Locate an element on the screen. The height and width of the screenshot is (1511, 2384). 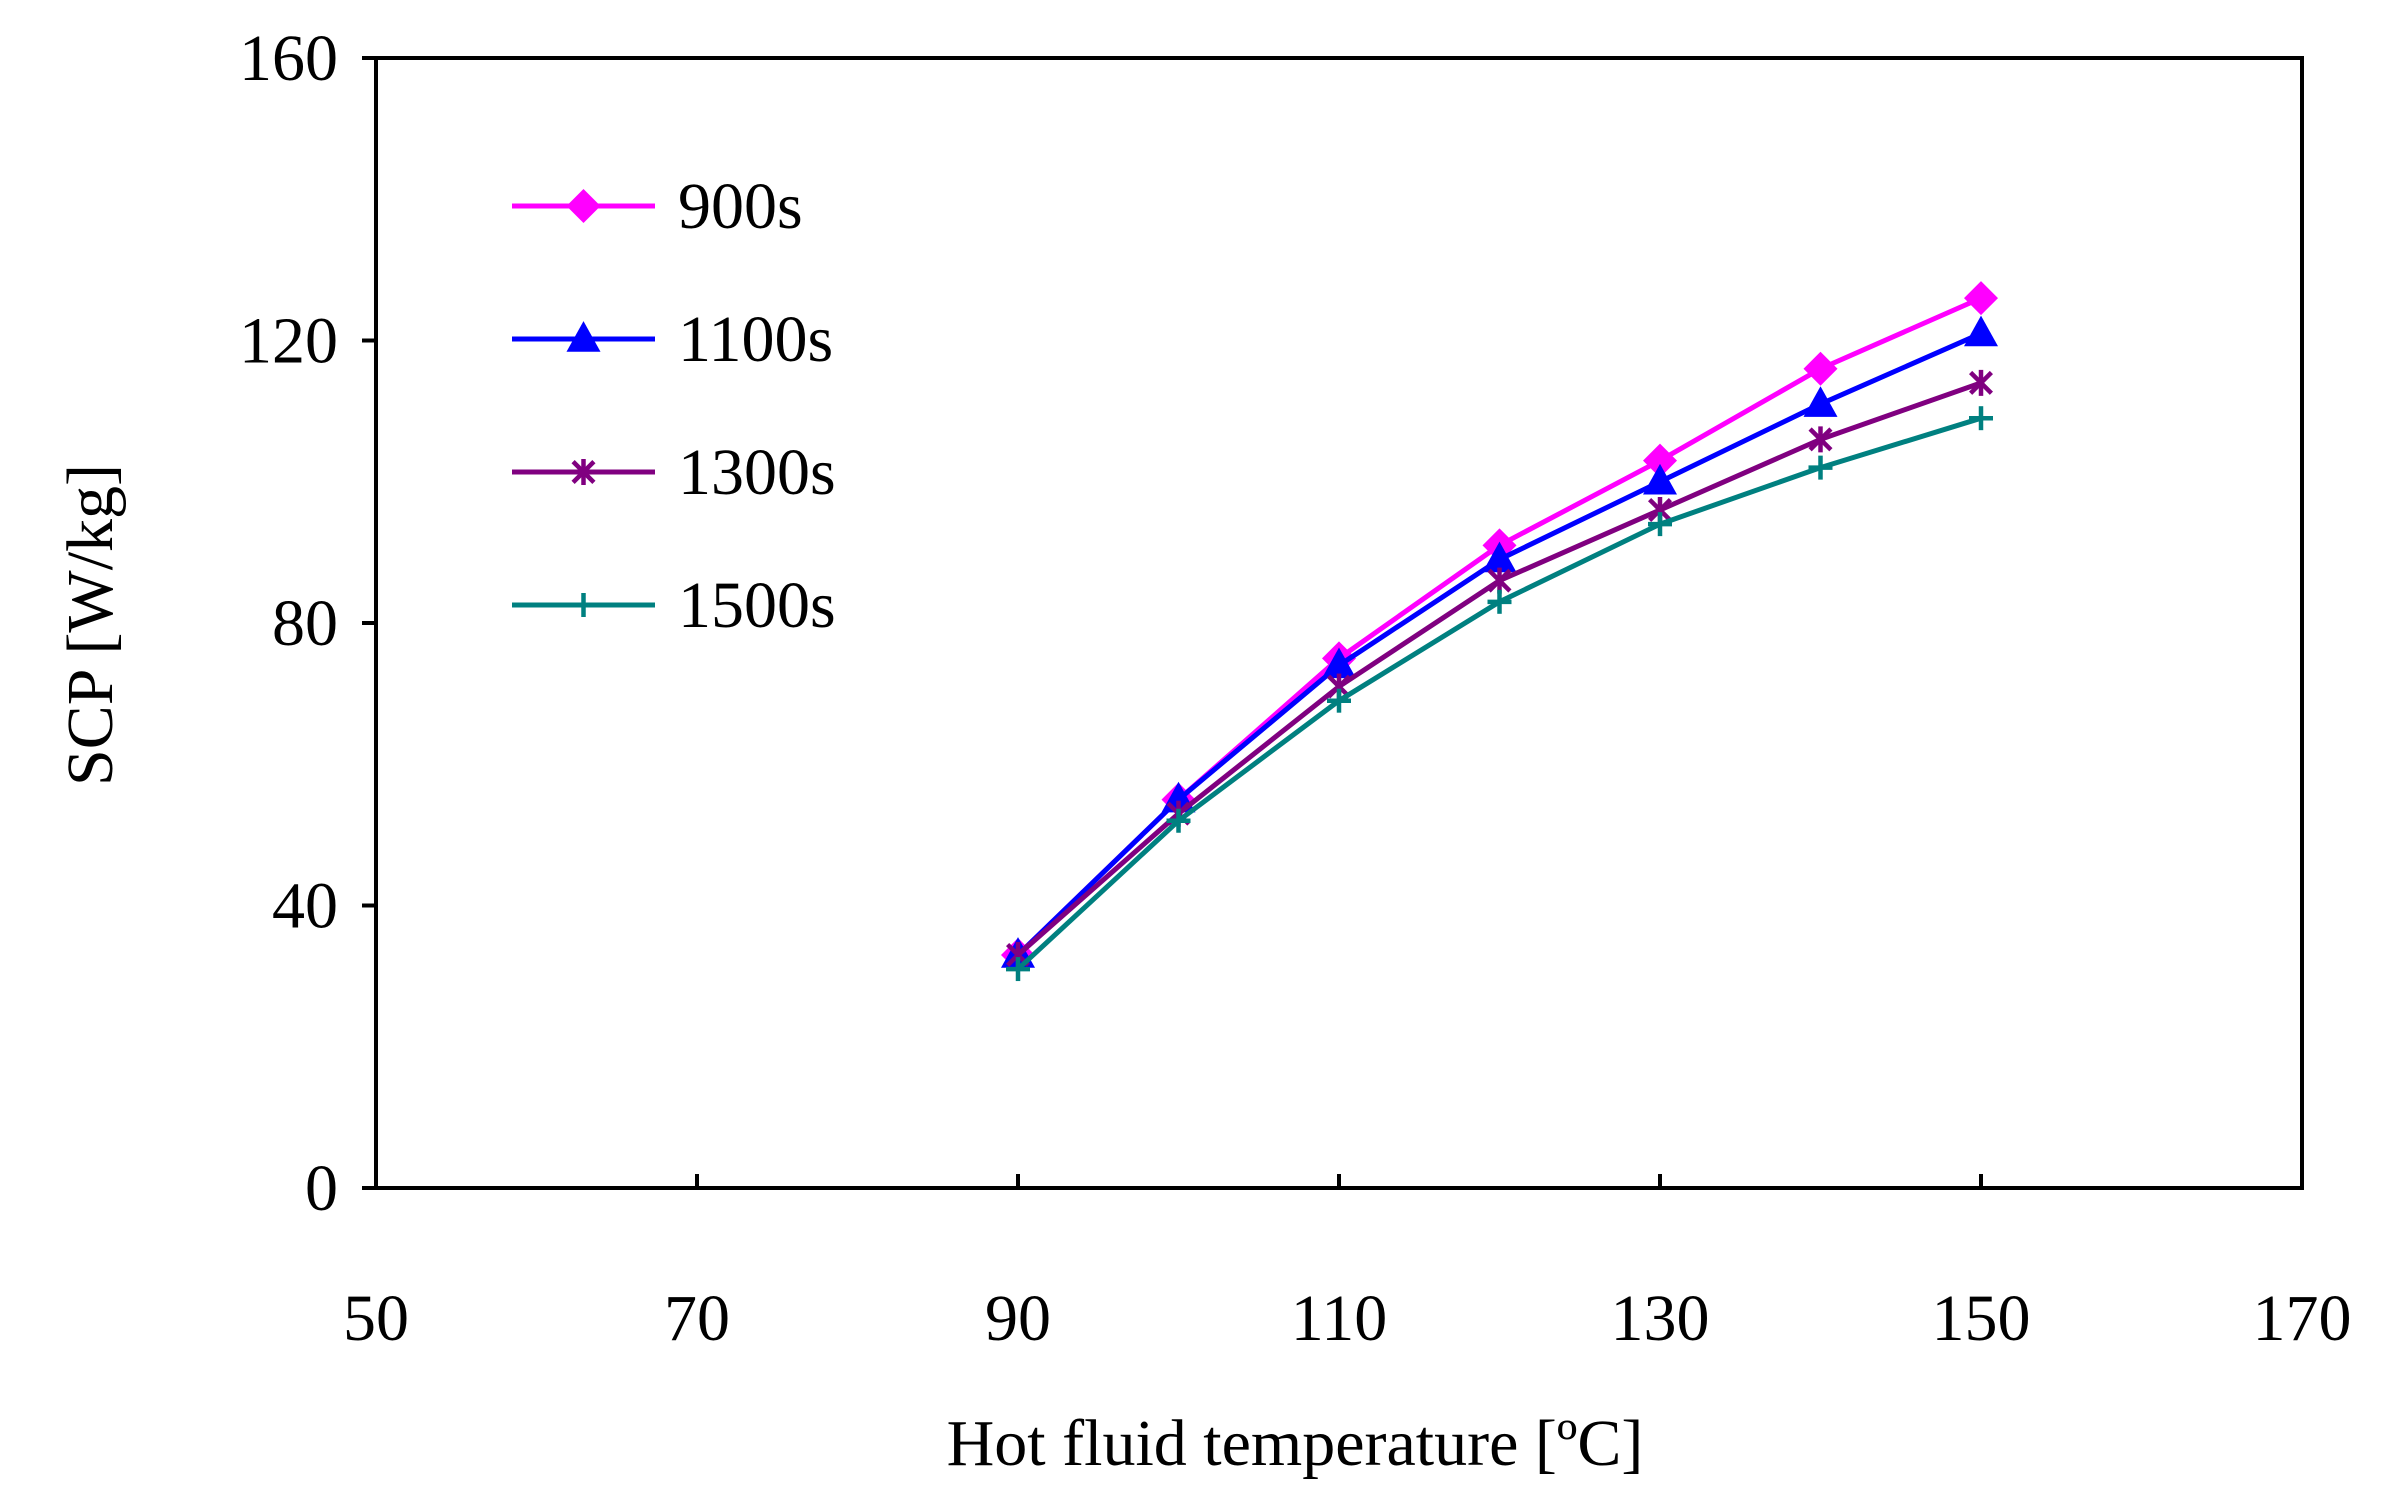
legend-item: 1500s is located at coordinates (674, 605).